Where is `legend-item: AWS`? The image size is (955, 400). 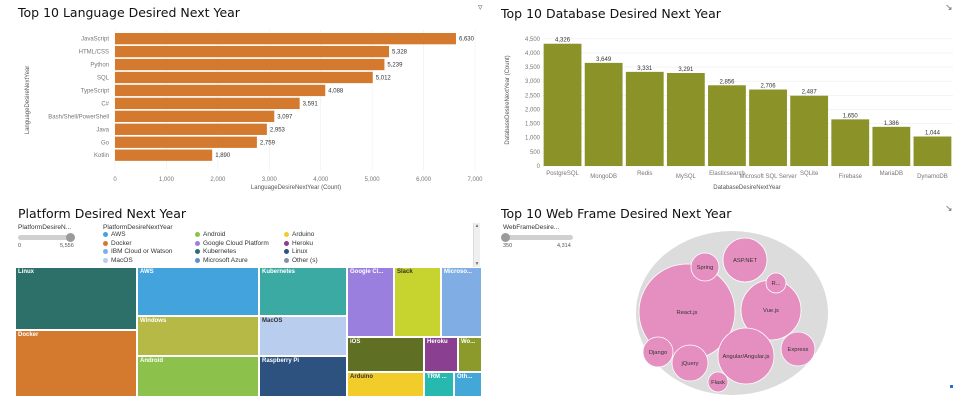 legend-item: AWS is located at coordinates (114, 234).